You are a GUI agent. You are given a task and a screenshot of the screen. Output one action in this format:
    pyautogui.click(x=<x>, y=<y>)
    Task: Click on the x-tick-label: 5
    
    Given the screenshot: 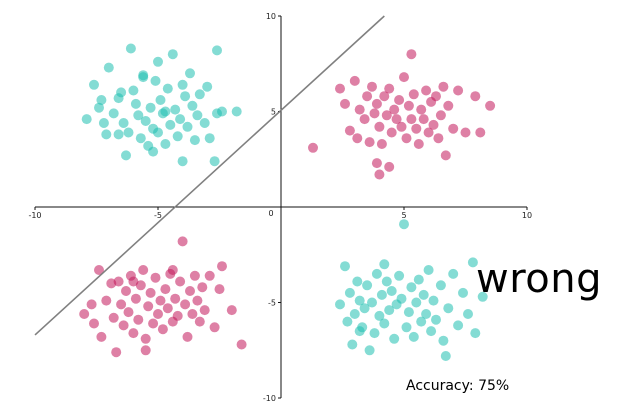 What is the action you would take?
    pyautogui.click(x=403, y=215)
    